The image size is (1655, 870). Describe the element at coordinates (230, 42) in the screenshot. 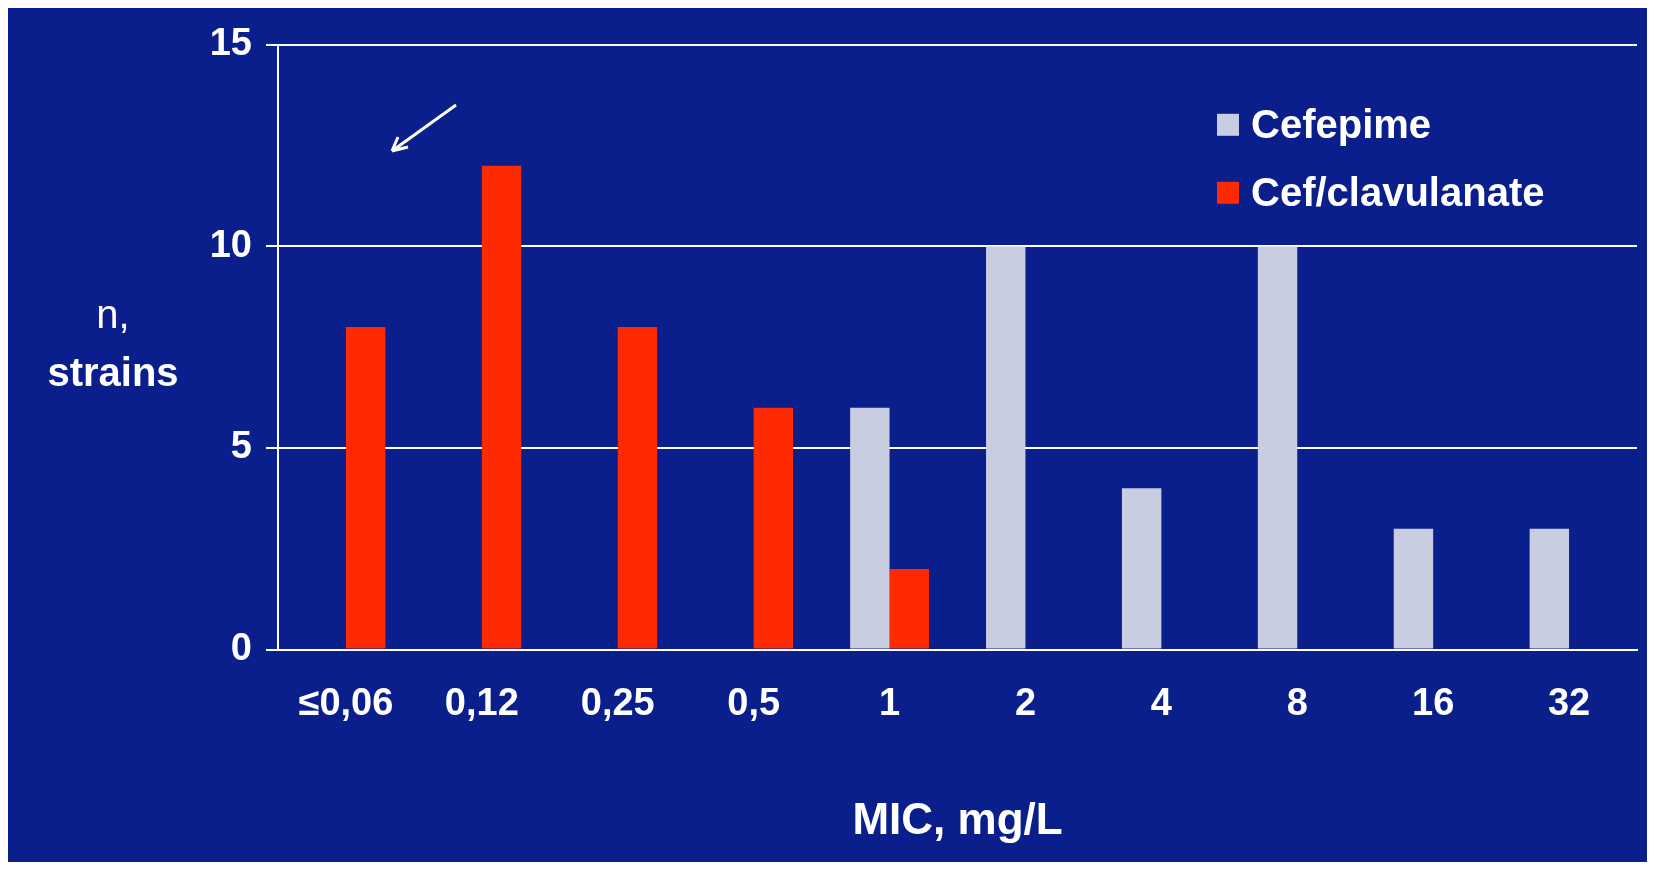

I see `y-tick-label: 15` at that location.